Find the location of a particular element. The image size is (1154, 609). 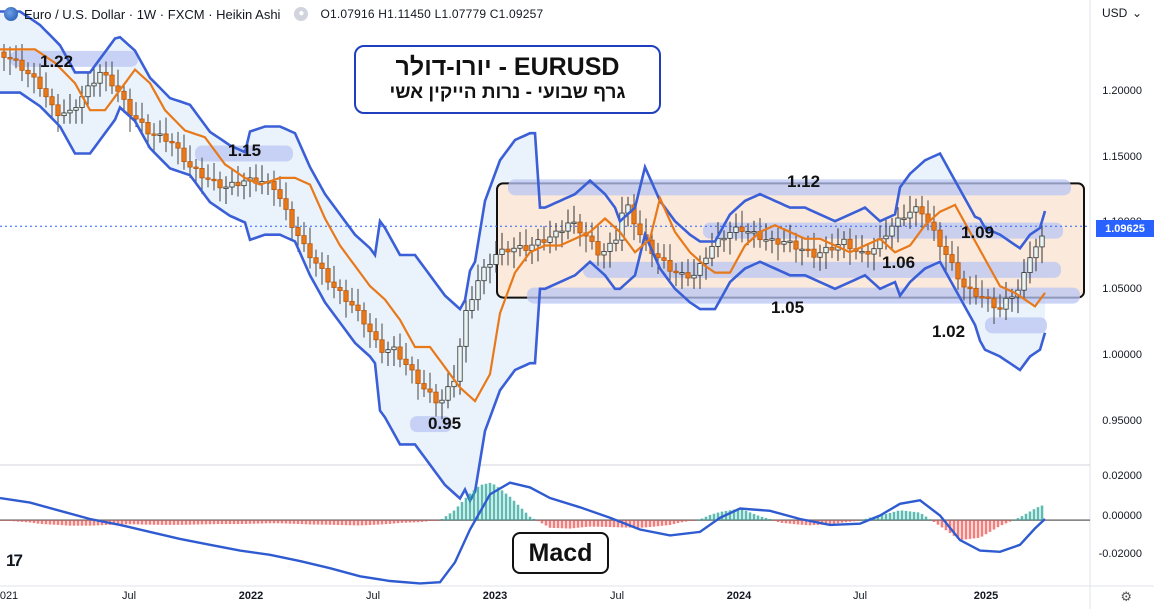

time-tick: 2024 is located at coordinates (739, 596).